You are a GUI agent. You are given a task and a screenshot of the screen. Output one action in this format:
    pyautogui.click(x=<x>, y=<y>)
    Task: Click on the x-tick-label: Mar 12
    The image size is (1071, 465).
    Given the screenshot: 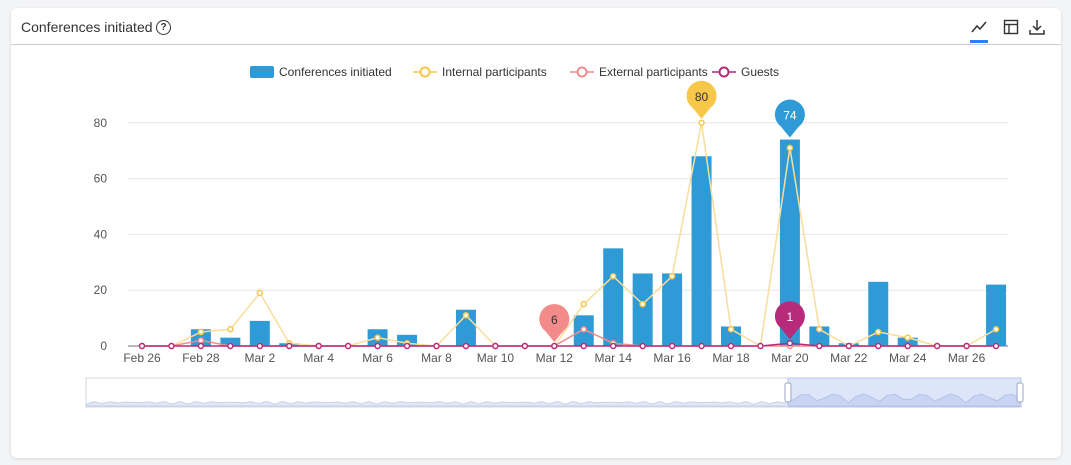 What is the action you would take?
    pyautogui.click(x=555, y=358)
    